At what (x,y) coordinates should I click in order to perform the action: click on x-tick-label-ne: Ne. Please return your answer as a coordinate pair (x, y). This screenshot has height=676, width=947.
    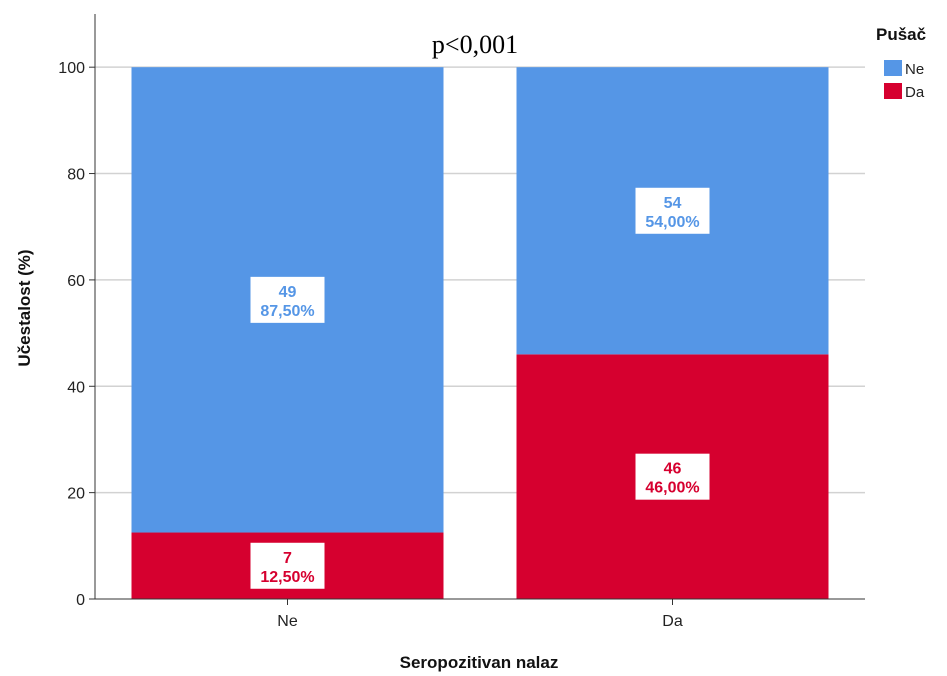
    Looking at the image, I should click on (287, 621).